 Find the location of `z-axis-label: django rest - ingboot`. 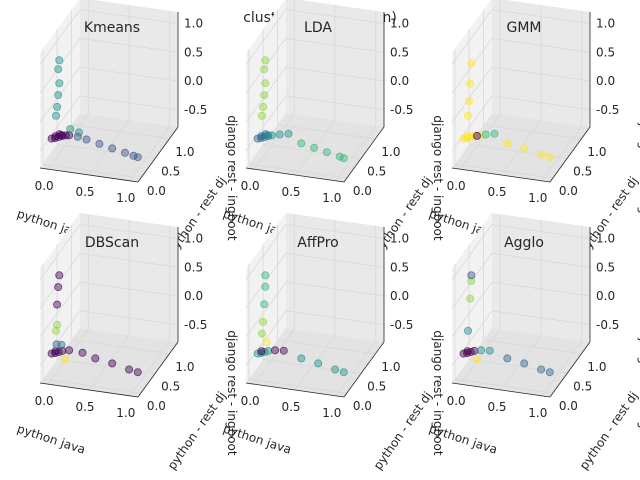

z-axis-label: django rest - ingboot is located at coordinates (638, 393).